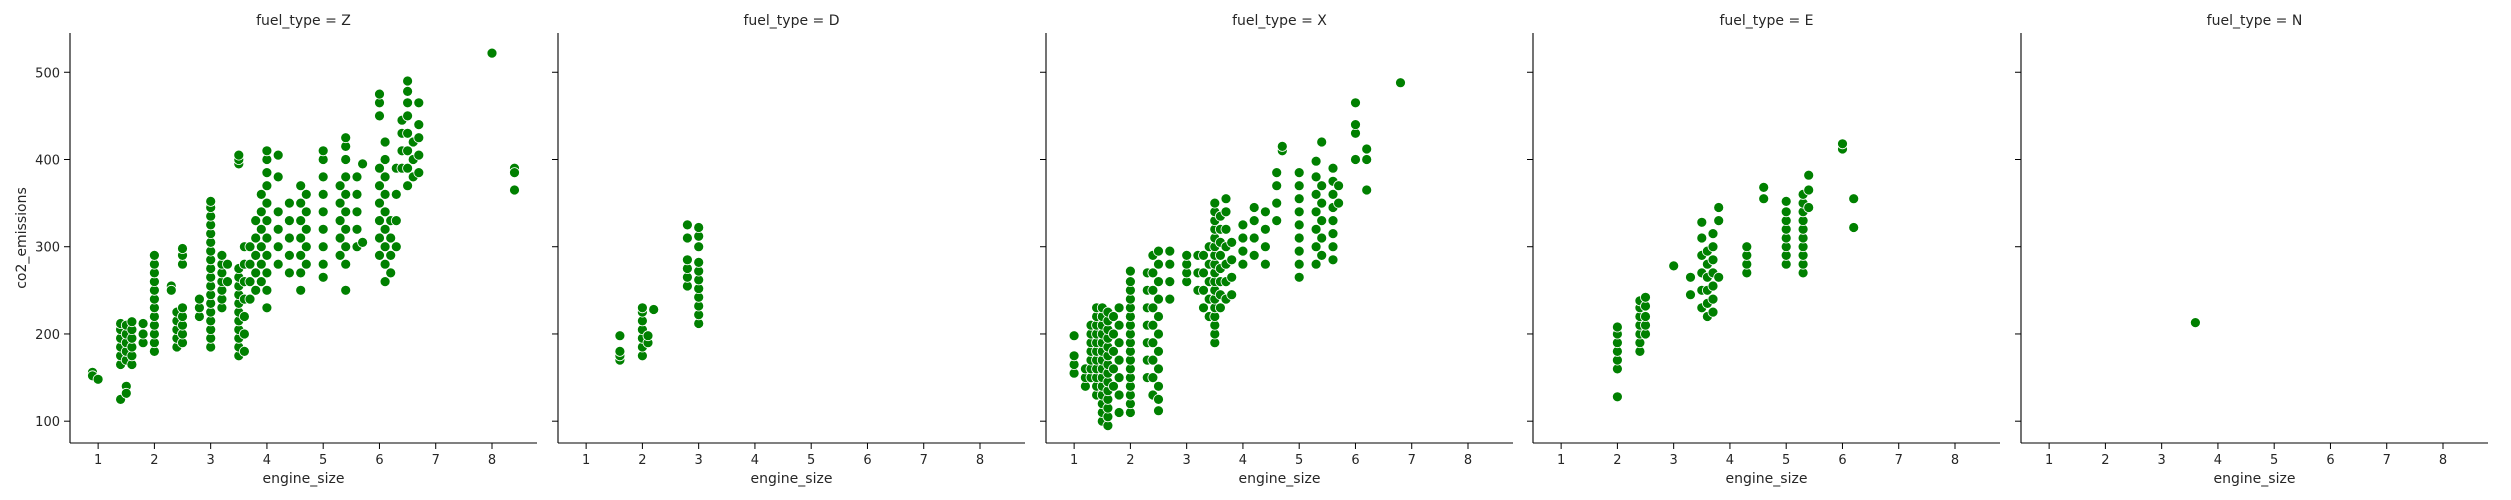 The image size is (2511, 500). What do you see at coordinates (303, 21) in the screenshot?
I see `facet-title: fuel_type = Z` at bounding box center [303, 21].